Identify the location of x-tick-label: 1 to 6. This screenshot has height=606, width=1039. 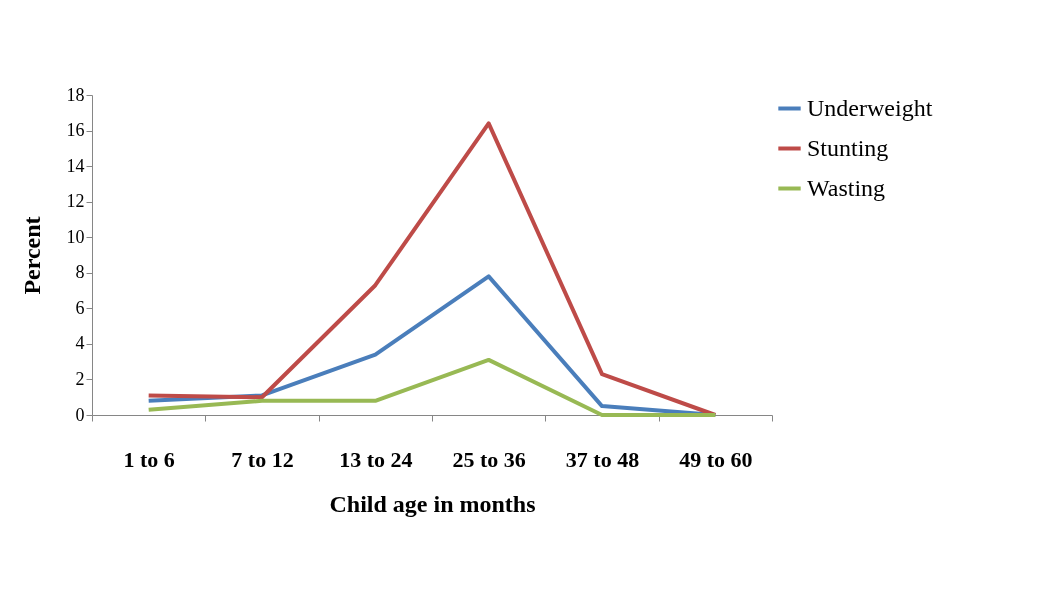
(149, 459).